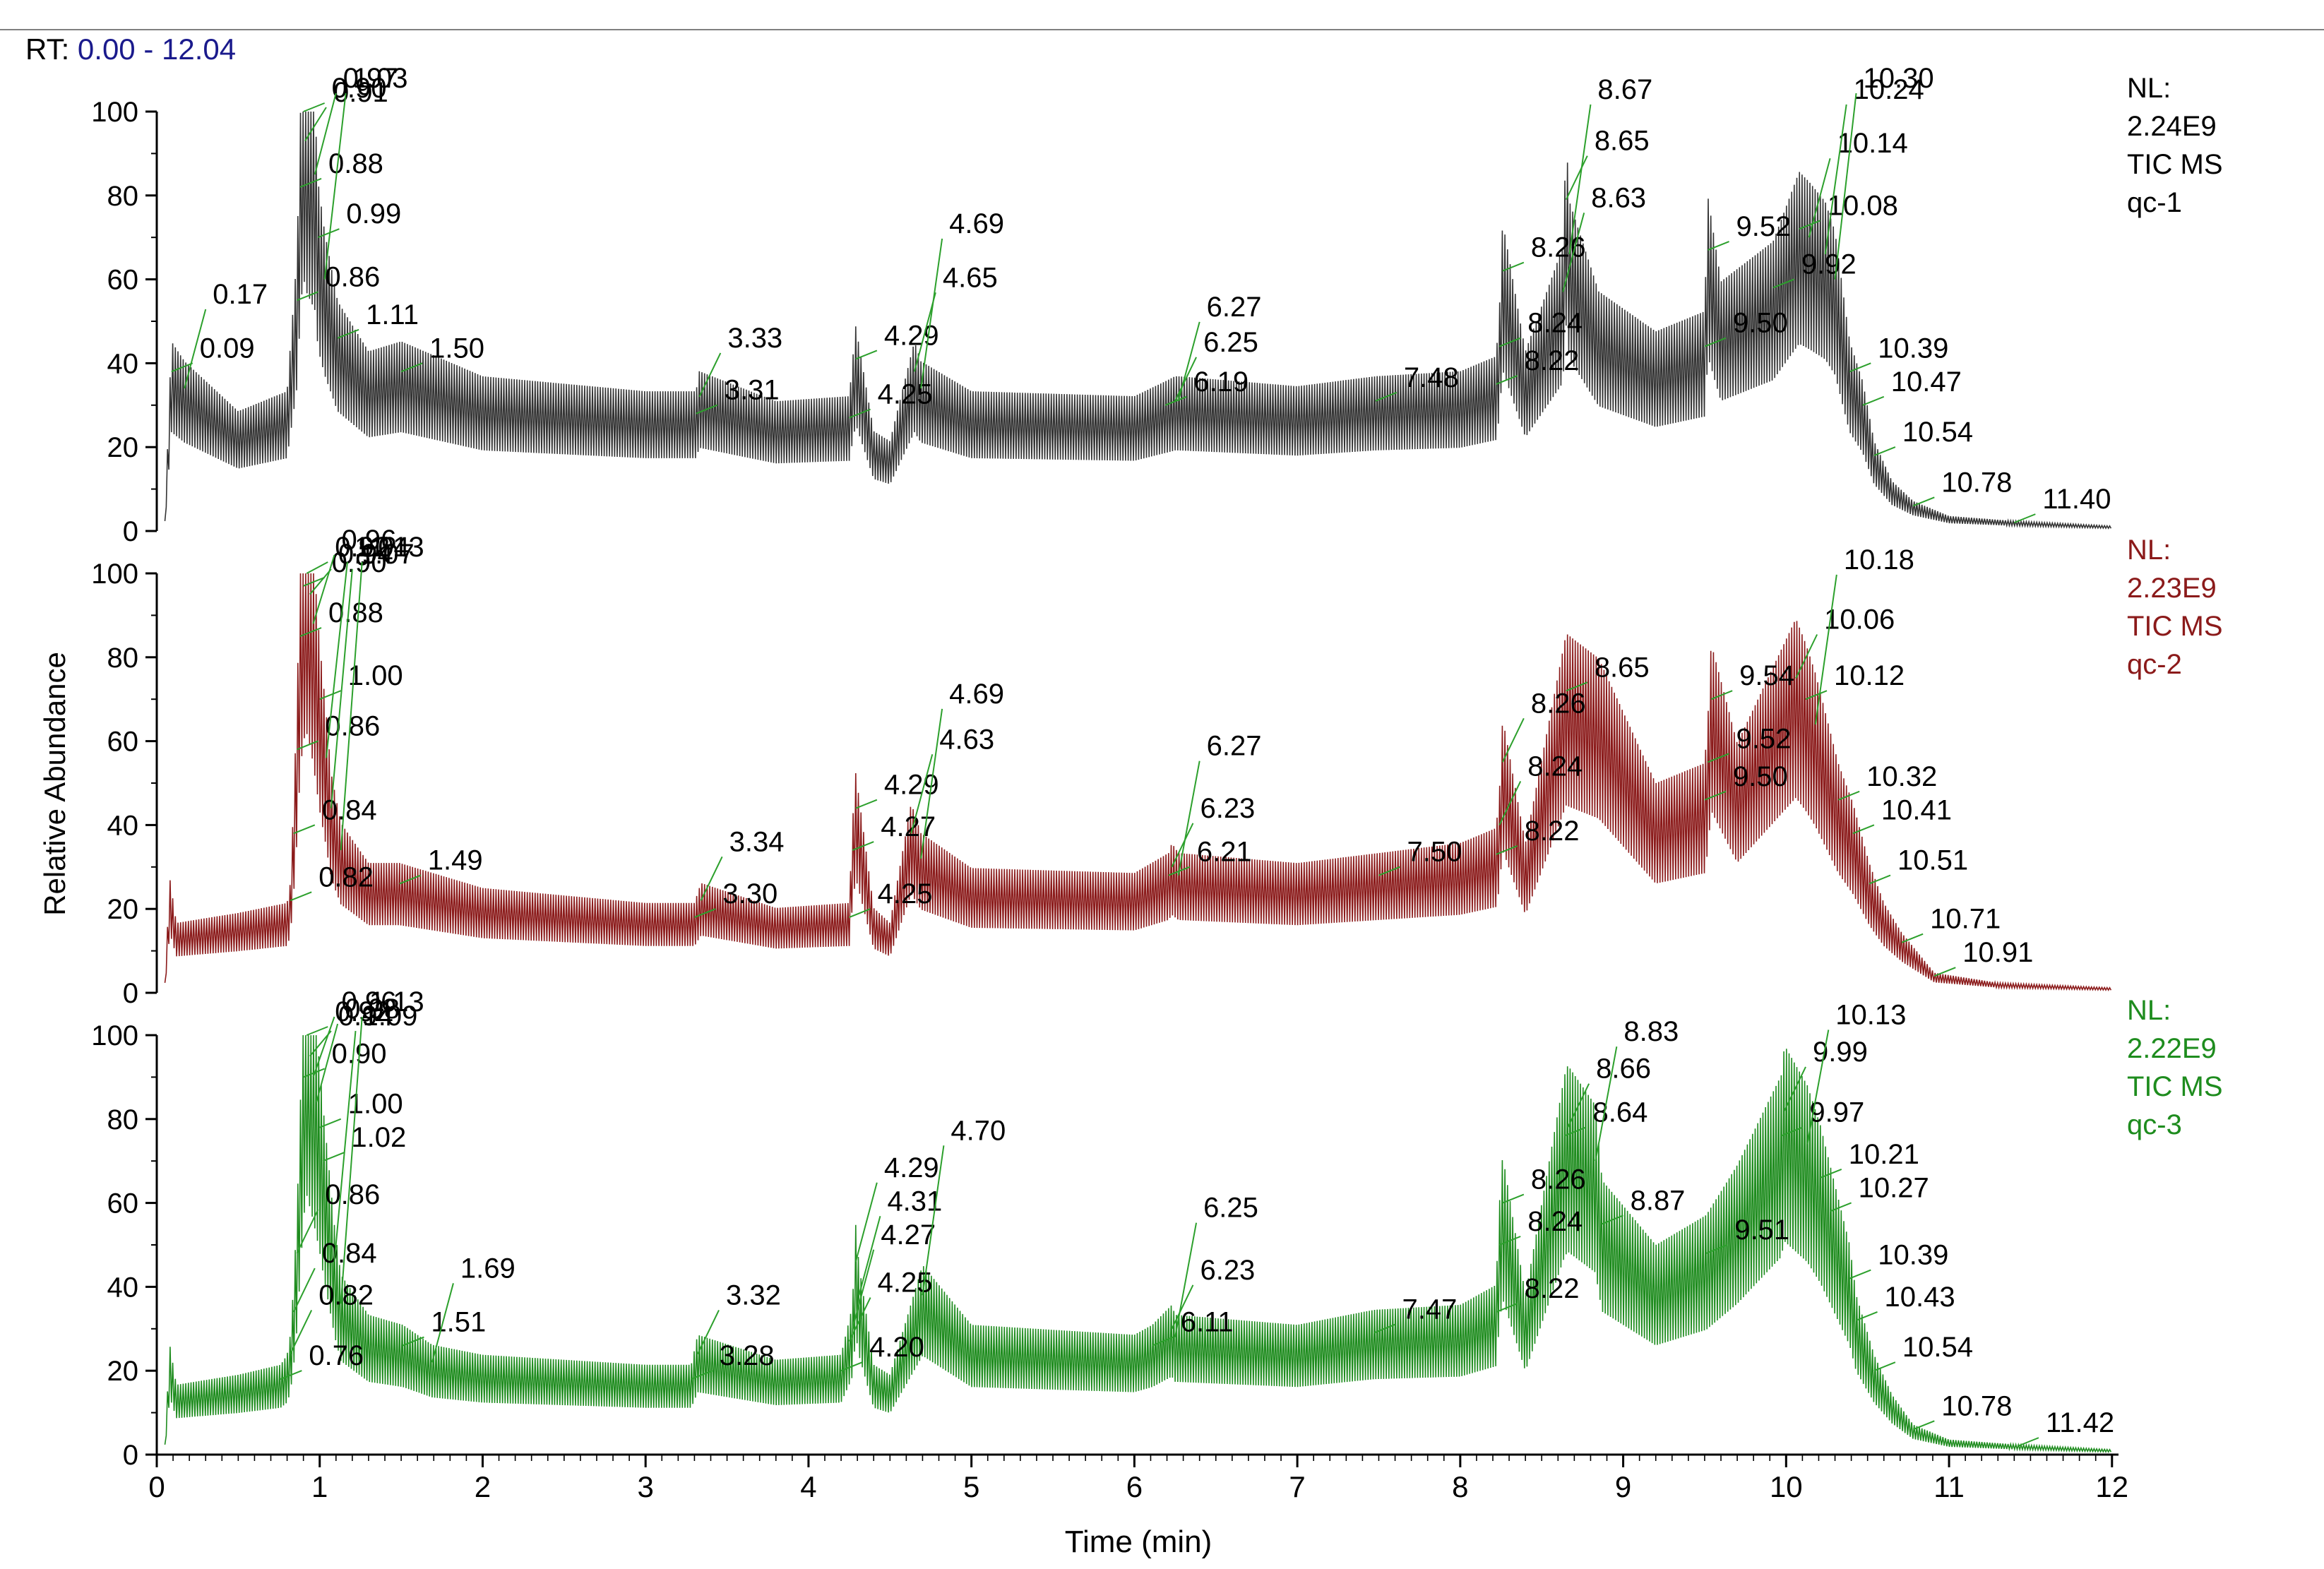  What do you see at coordinates (156, 1486) in the screenshot?
I see `x-tick-label: 0` at bounding box center [156, 1486].